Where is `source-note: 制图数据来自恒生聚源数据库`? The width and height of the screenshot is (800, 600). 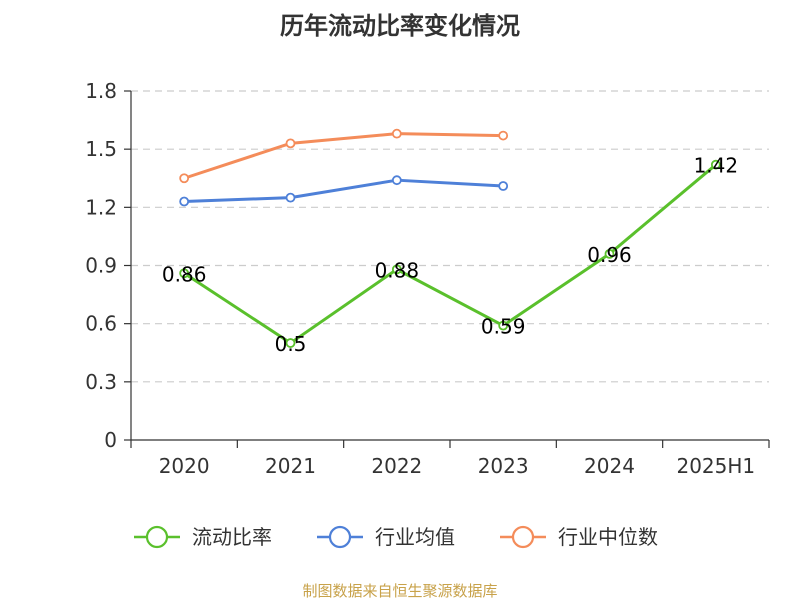
source-note: 制图数据来自恒生聚源数据库 is located at coordinates (399, 591).